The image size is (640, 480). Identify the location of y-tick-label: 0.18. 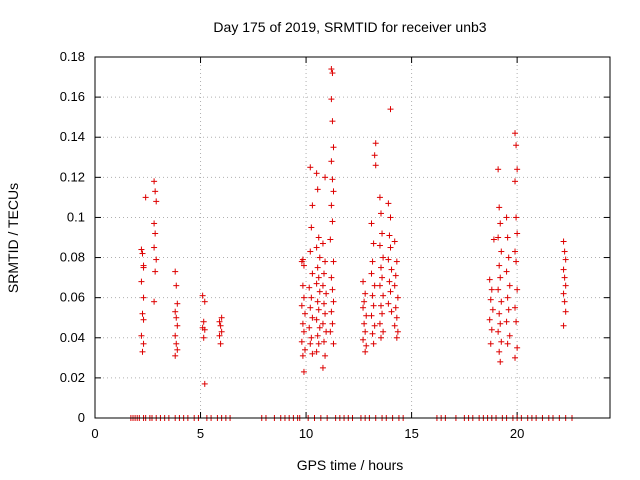
(72, 56).